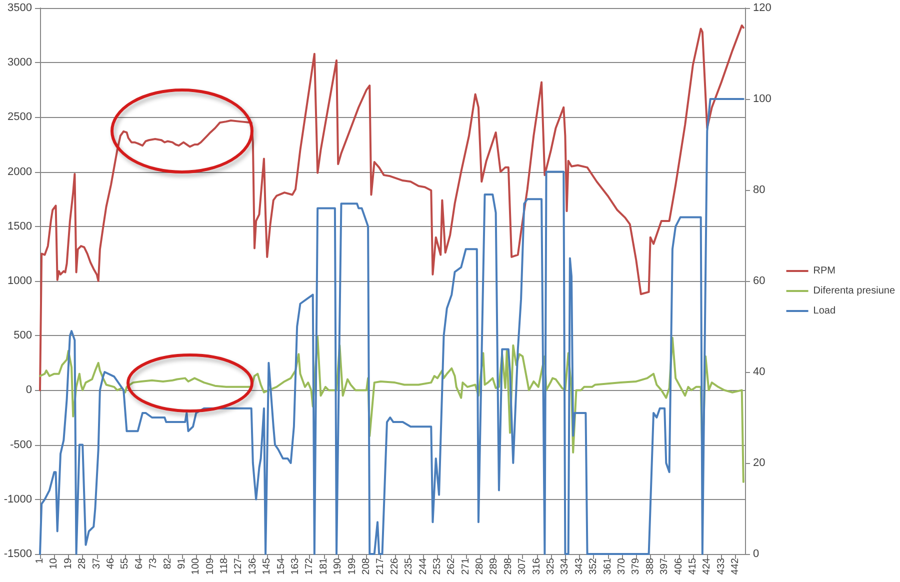 Image resolution: width=900 pixels, height=582 pixels. Describe the element at coordinates (125, 564) in the screenshot. I see `x-tick-label: 55` at that location.